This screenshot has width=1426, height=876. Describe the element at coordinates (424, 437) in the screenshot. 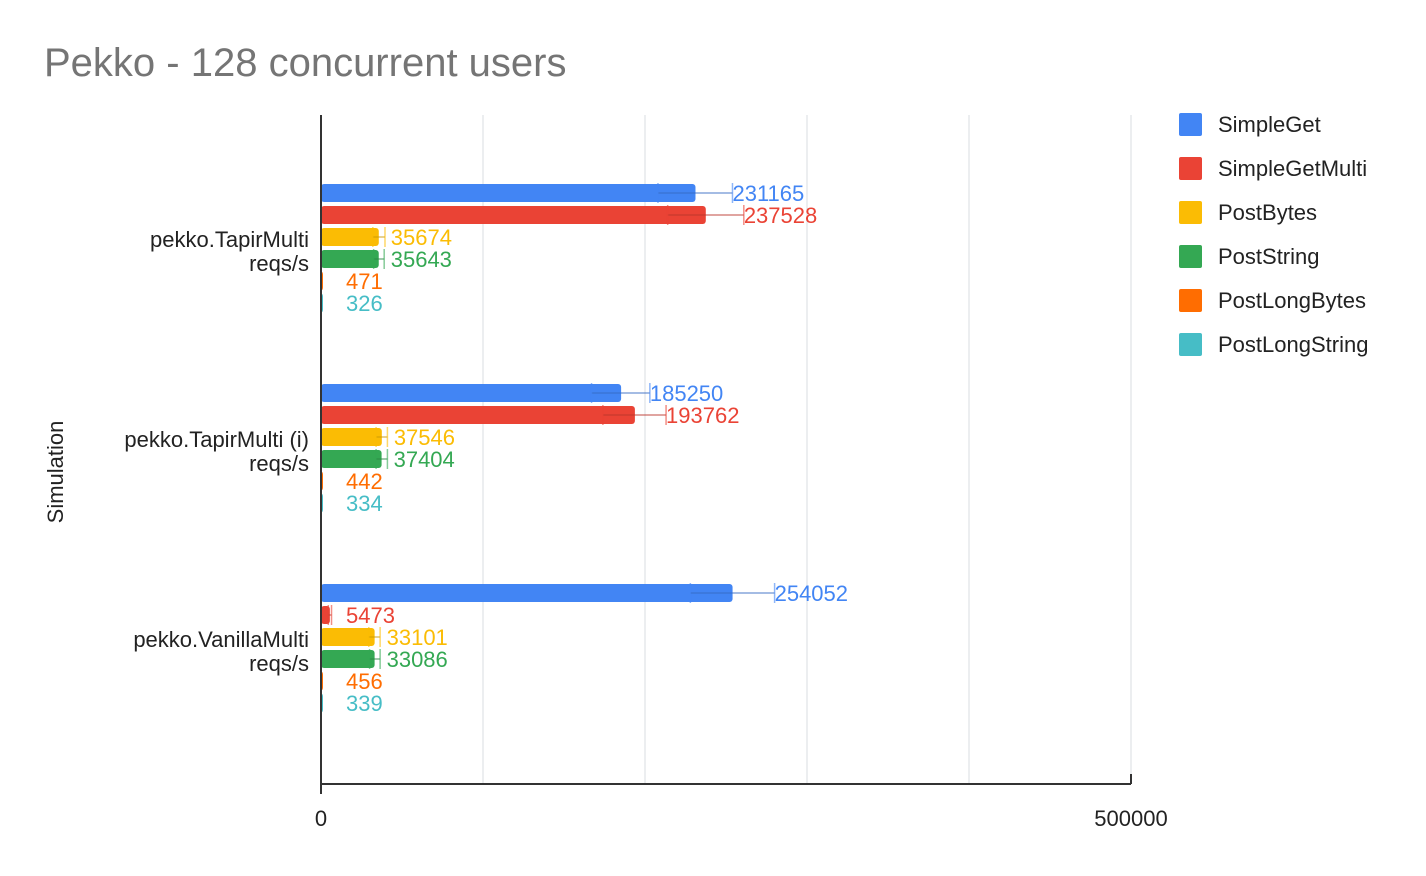

I see `data-label: 37546` at that location.